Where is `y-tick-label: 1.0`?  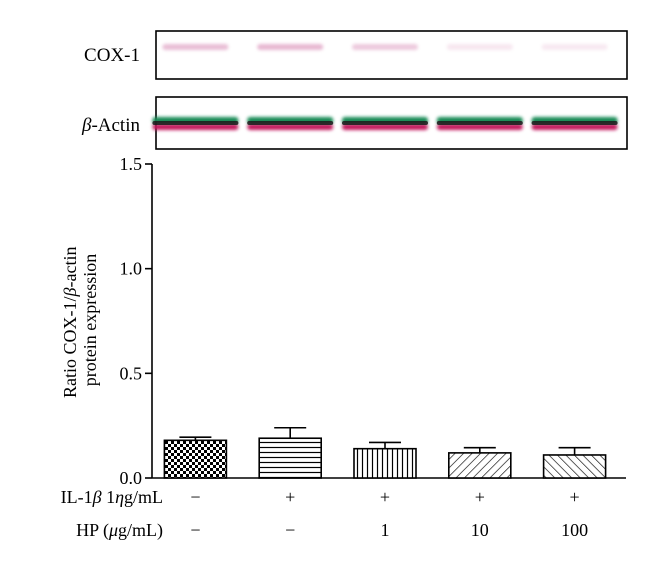
y-tick-label: 1.0 is located at coordinates (131, 269).